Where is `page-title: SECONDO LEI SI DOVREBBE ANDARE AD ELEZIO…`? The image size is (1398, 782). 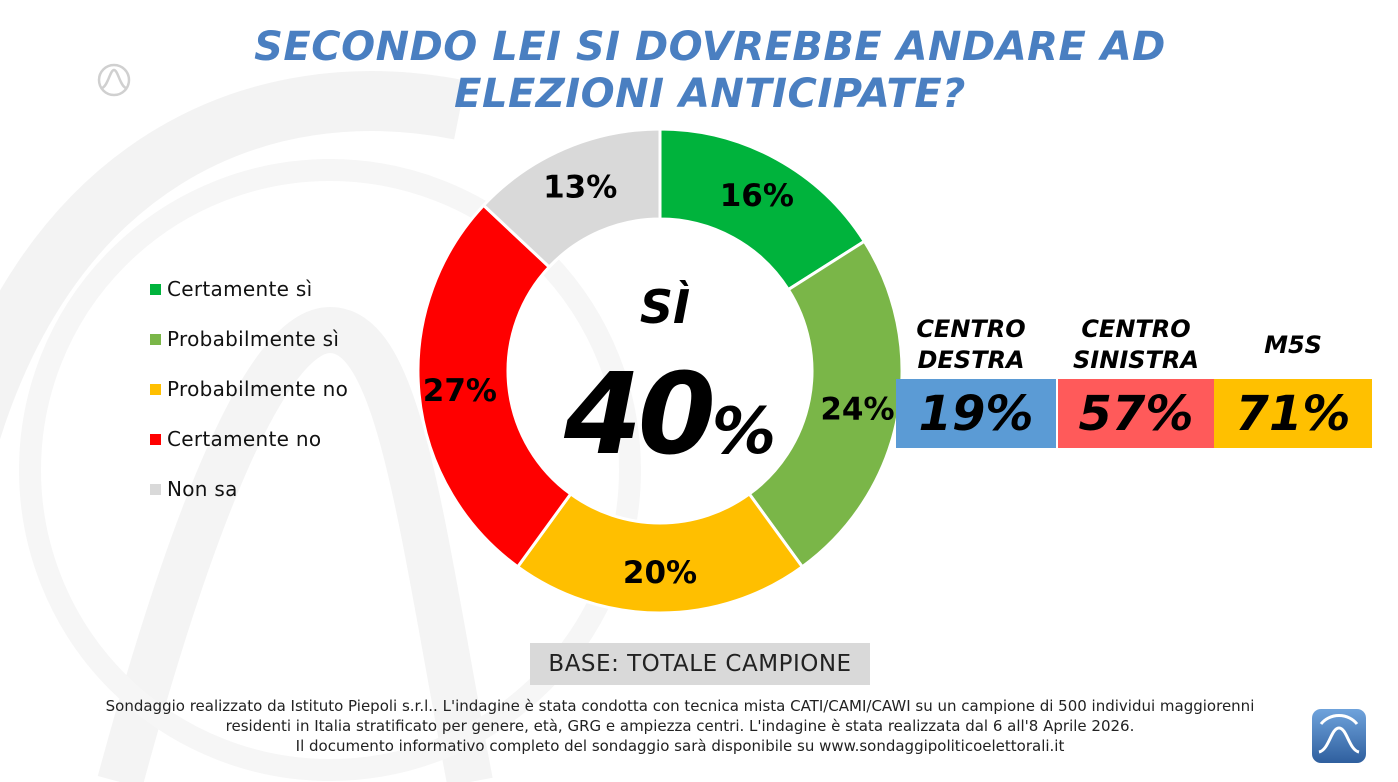
page-title: SECONDO LEI SI DOVREBBE ANDARE AD ELEZIO… is located at coordinates (710, 70).